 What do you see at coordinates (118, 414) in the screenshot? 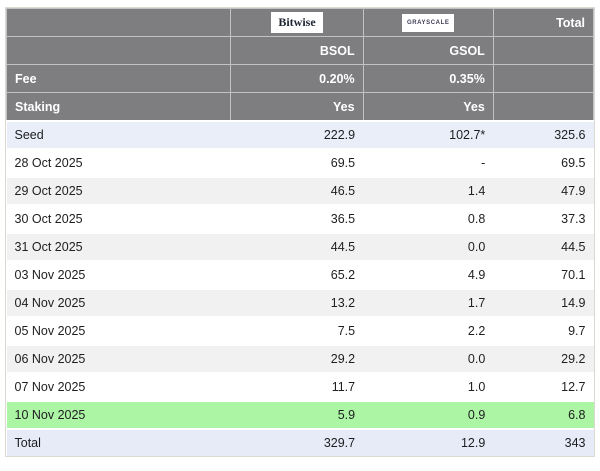
I see `row-label-cell: 10 Nov 2025` at bounding box center [118, 414].